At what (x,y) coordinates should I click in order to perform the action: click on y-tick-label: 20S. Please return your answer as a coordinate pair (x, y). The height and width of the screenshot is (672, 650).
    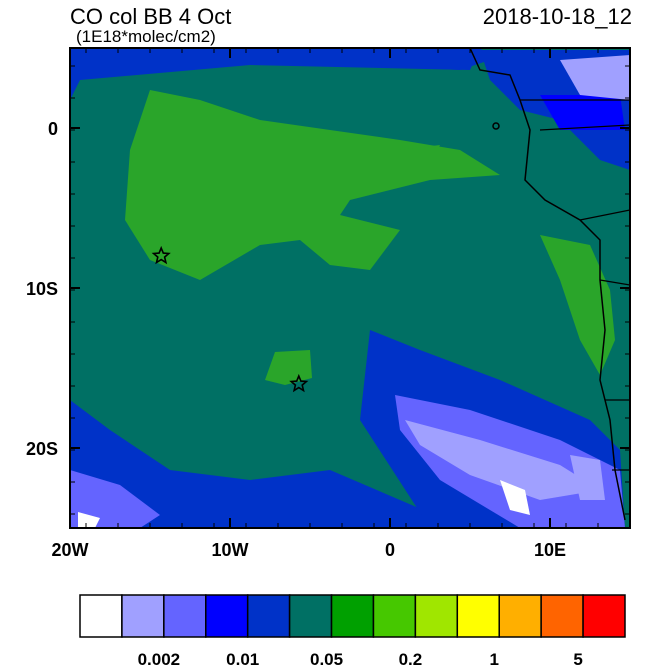
    Looking at the image, I should click on (42, 449).